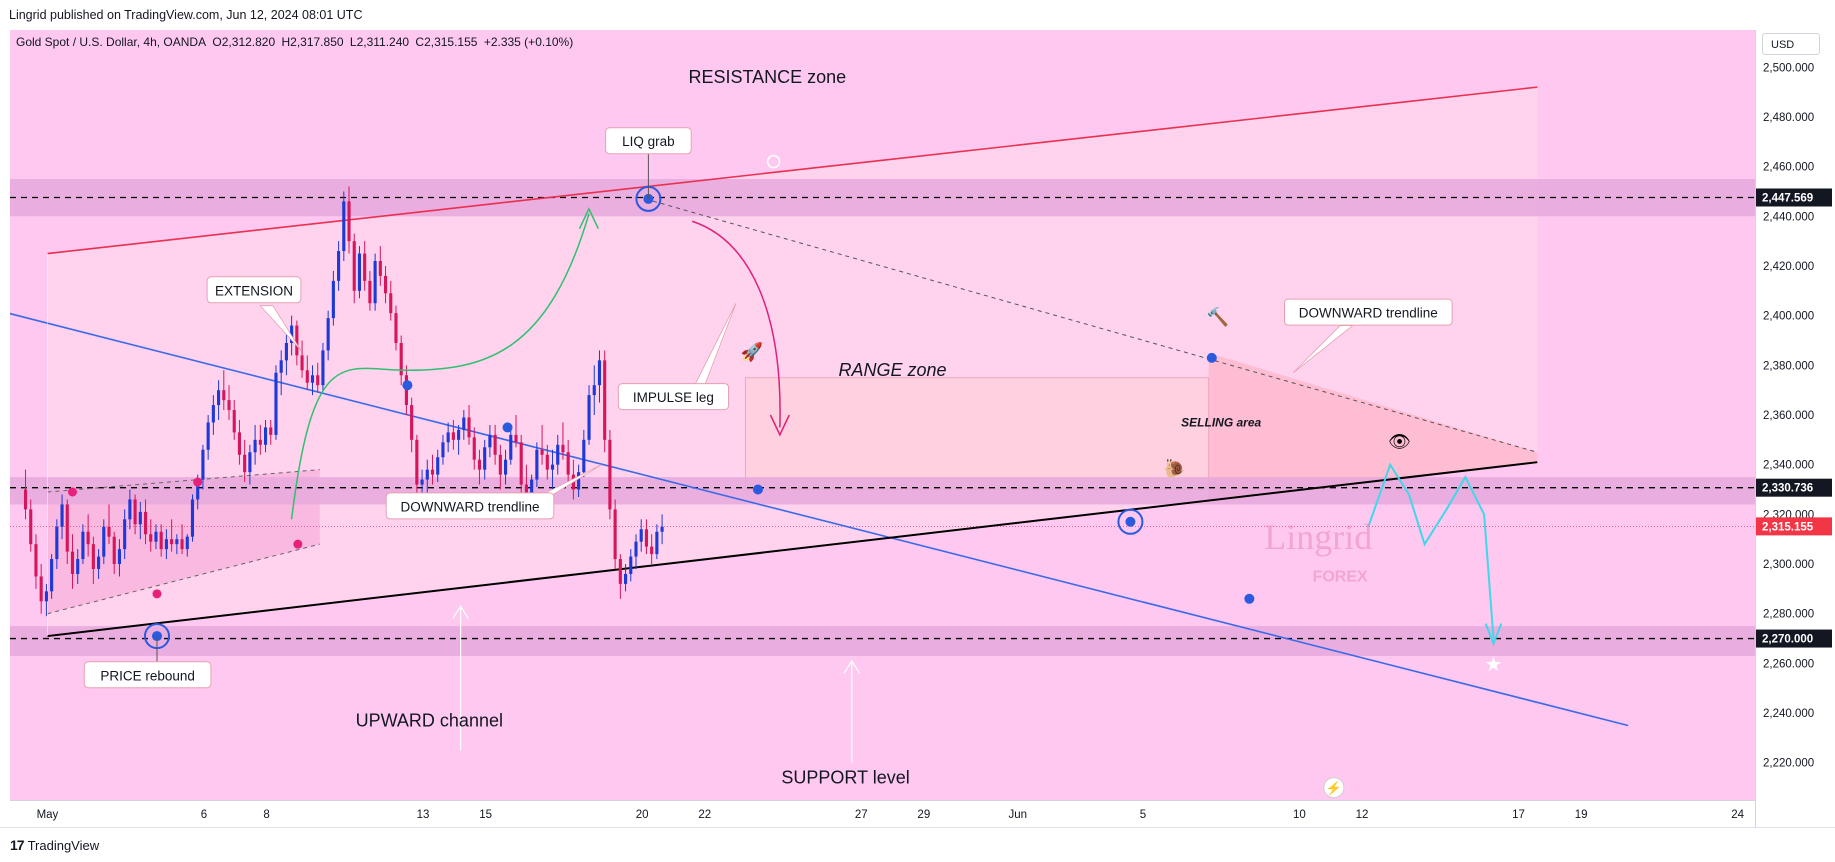 The height and width of the screenshot is (862, 1835). Describe the element at coordinates (882, 814) in the screenshot. I see `time-axis: May 6 8 13 15 20 22 27 29 Jun 5 10 12 17 19 24` at that location.